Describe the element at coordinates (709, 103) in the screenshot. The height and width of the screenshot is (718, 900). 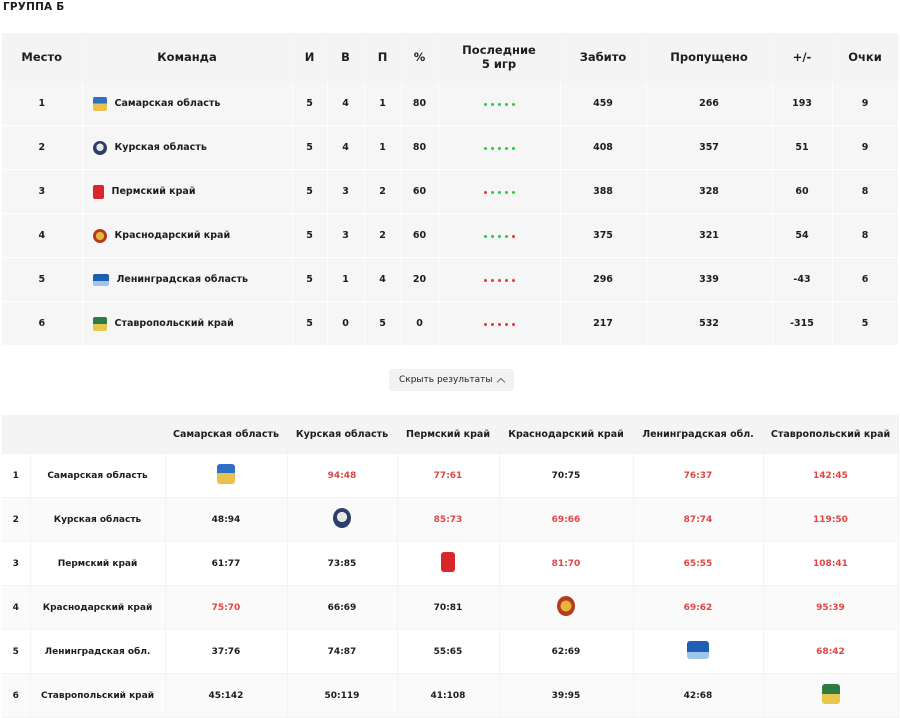
I see `conceded-cell: 266` at that location.